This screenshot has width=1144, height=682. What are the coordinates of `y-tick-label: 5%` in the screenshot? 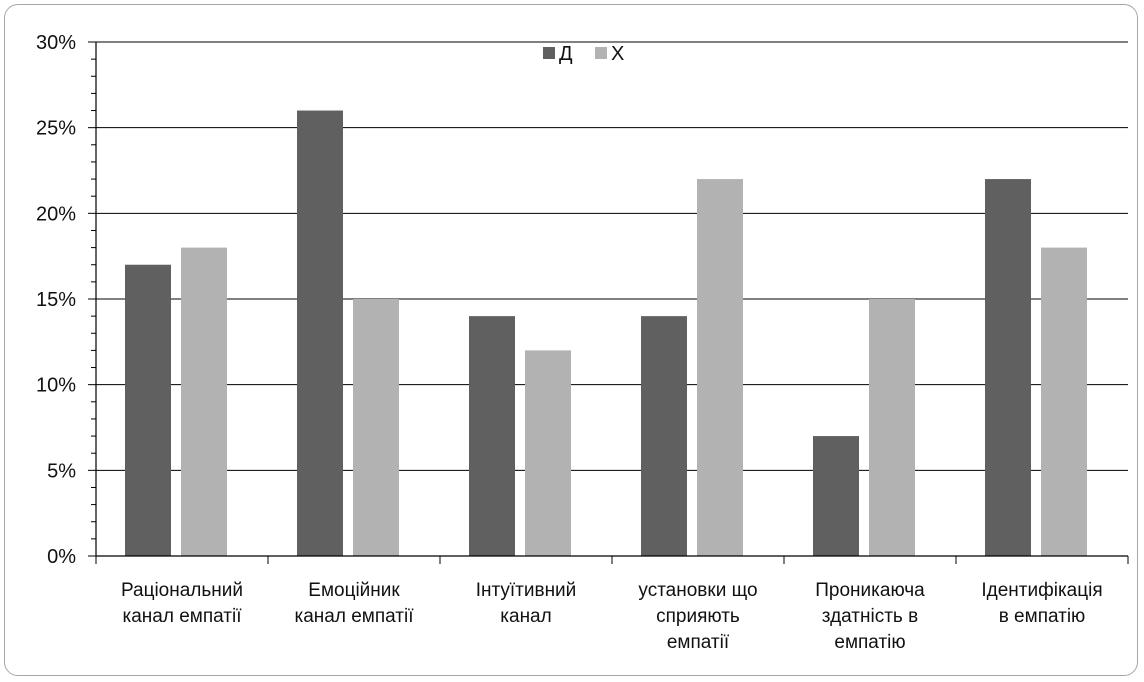 It's located at (61, 471).